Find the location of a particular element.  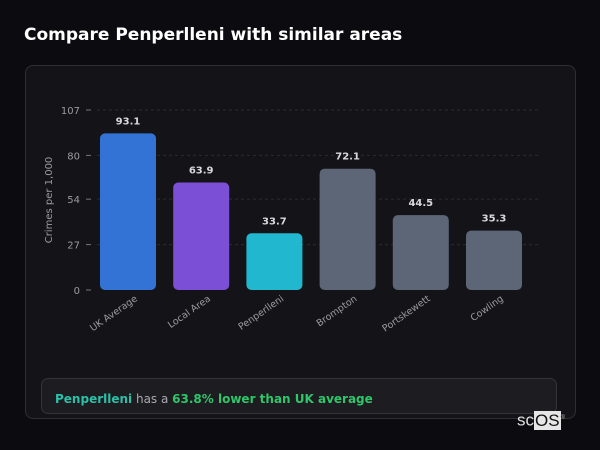

y-tick-label: 0 is located at coordinates (77, 291).